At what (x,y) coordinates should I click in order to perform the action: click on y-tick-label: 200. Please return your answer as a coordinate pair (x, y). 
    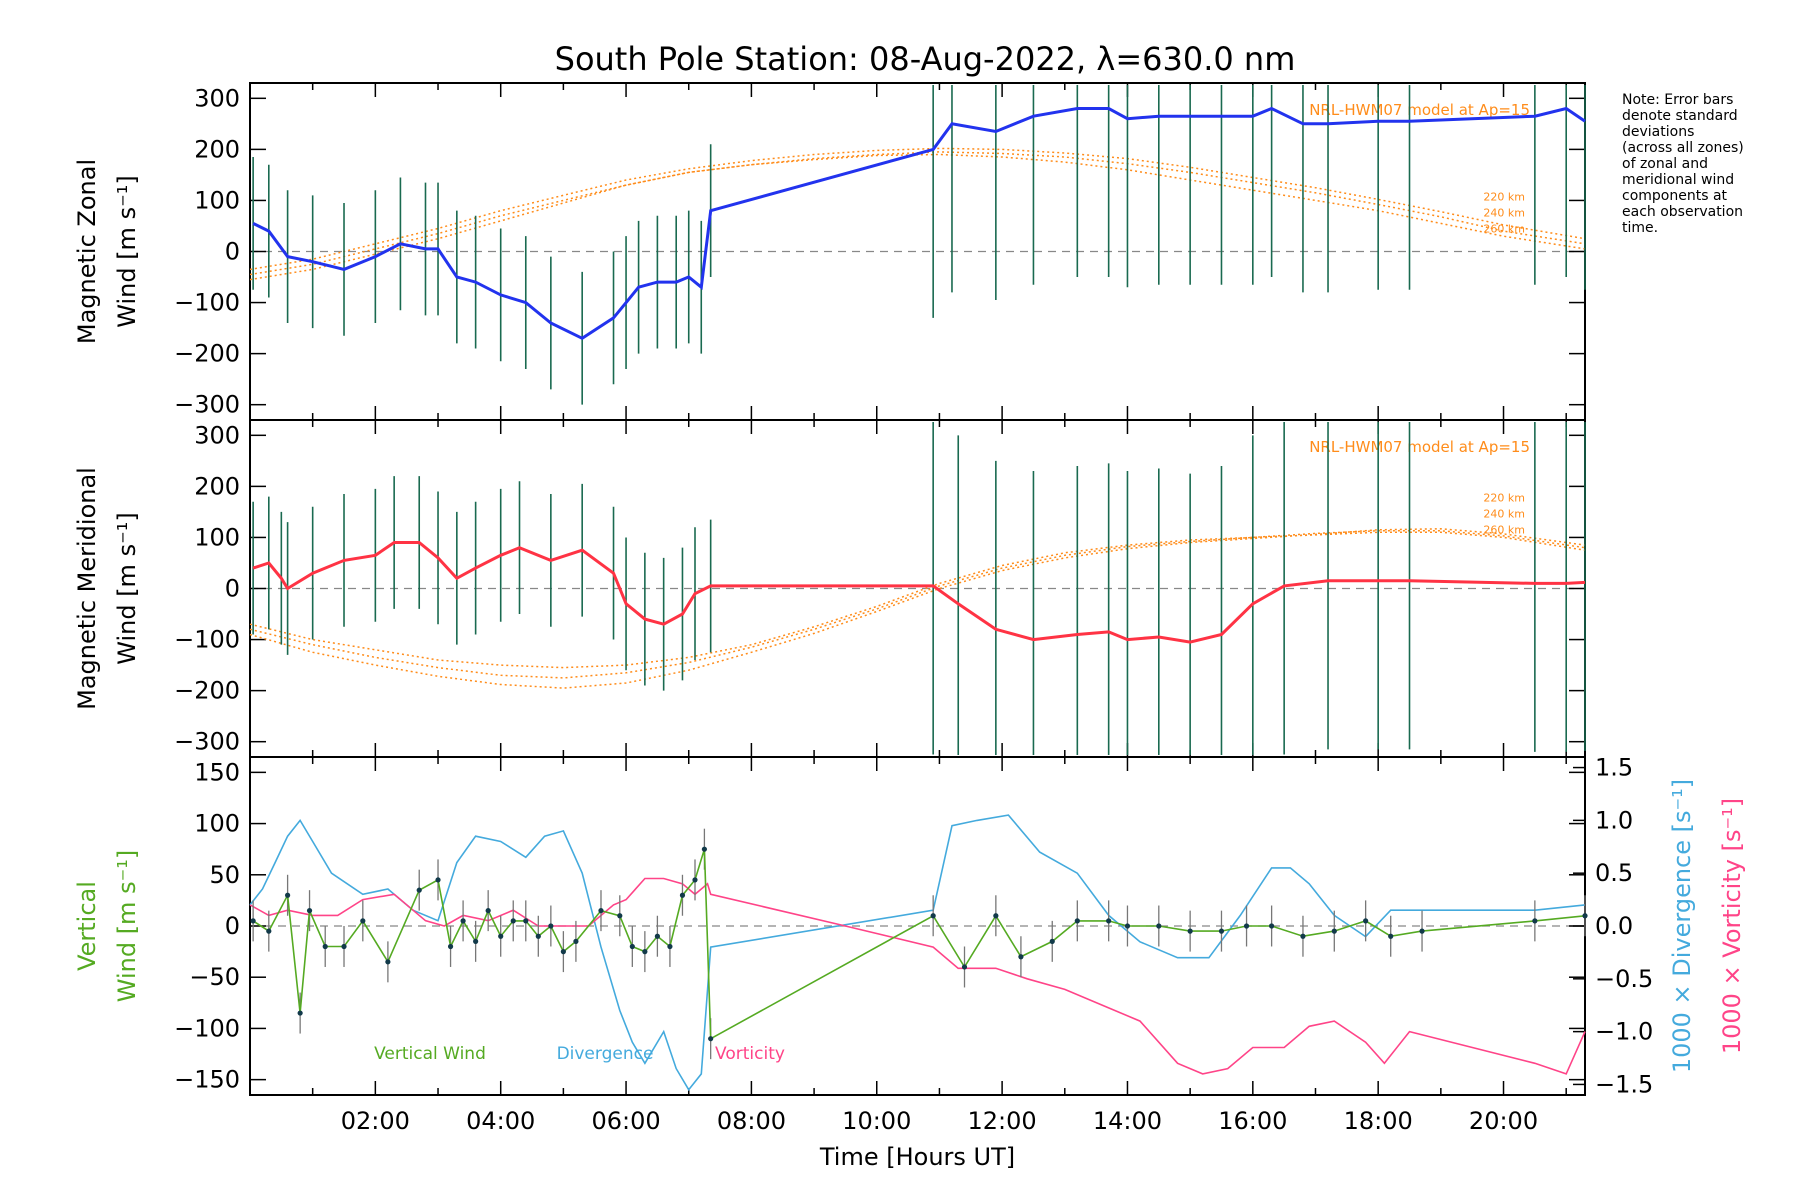
    Looking at the image, I should click on (217, 149).